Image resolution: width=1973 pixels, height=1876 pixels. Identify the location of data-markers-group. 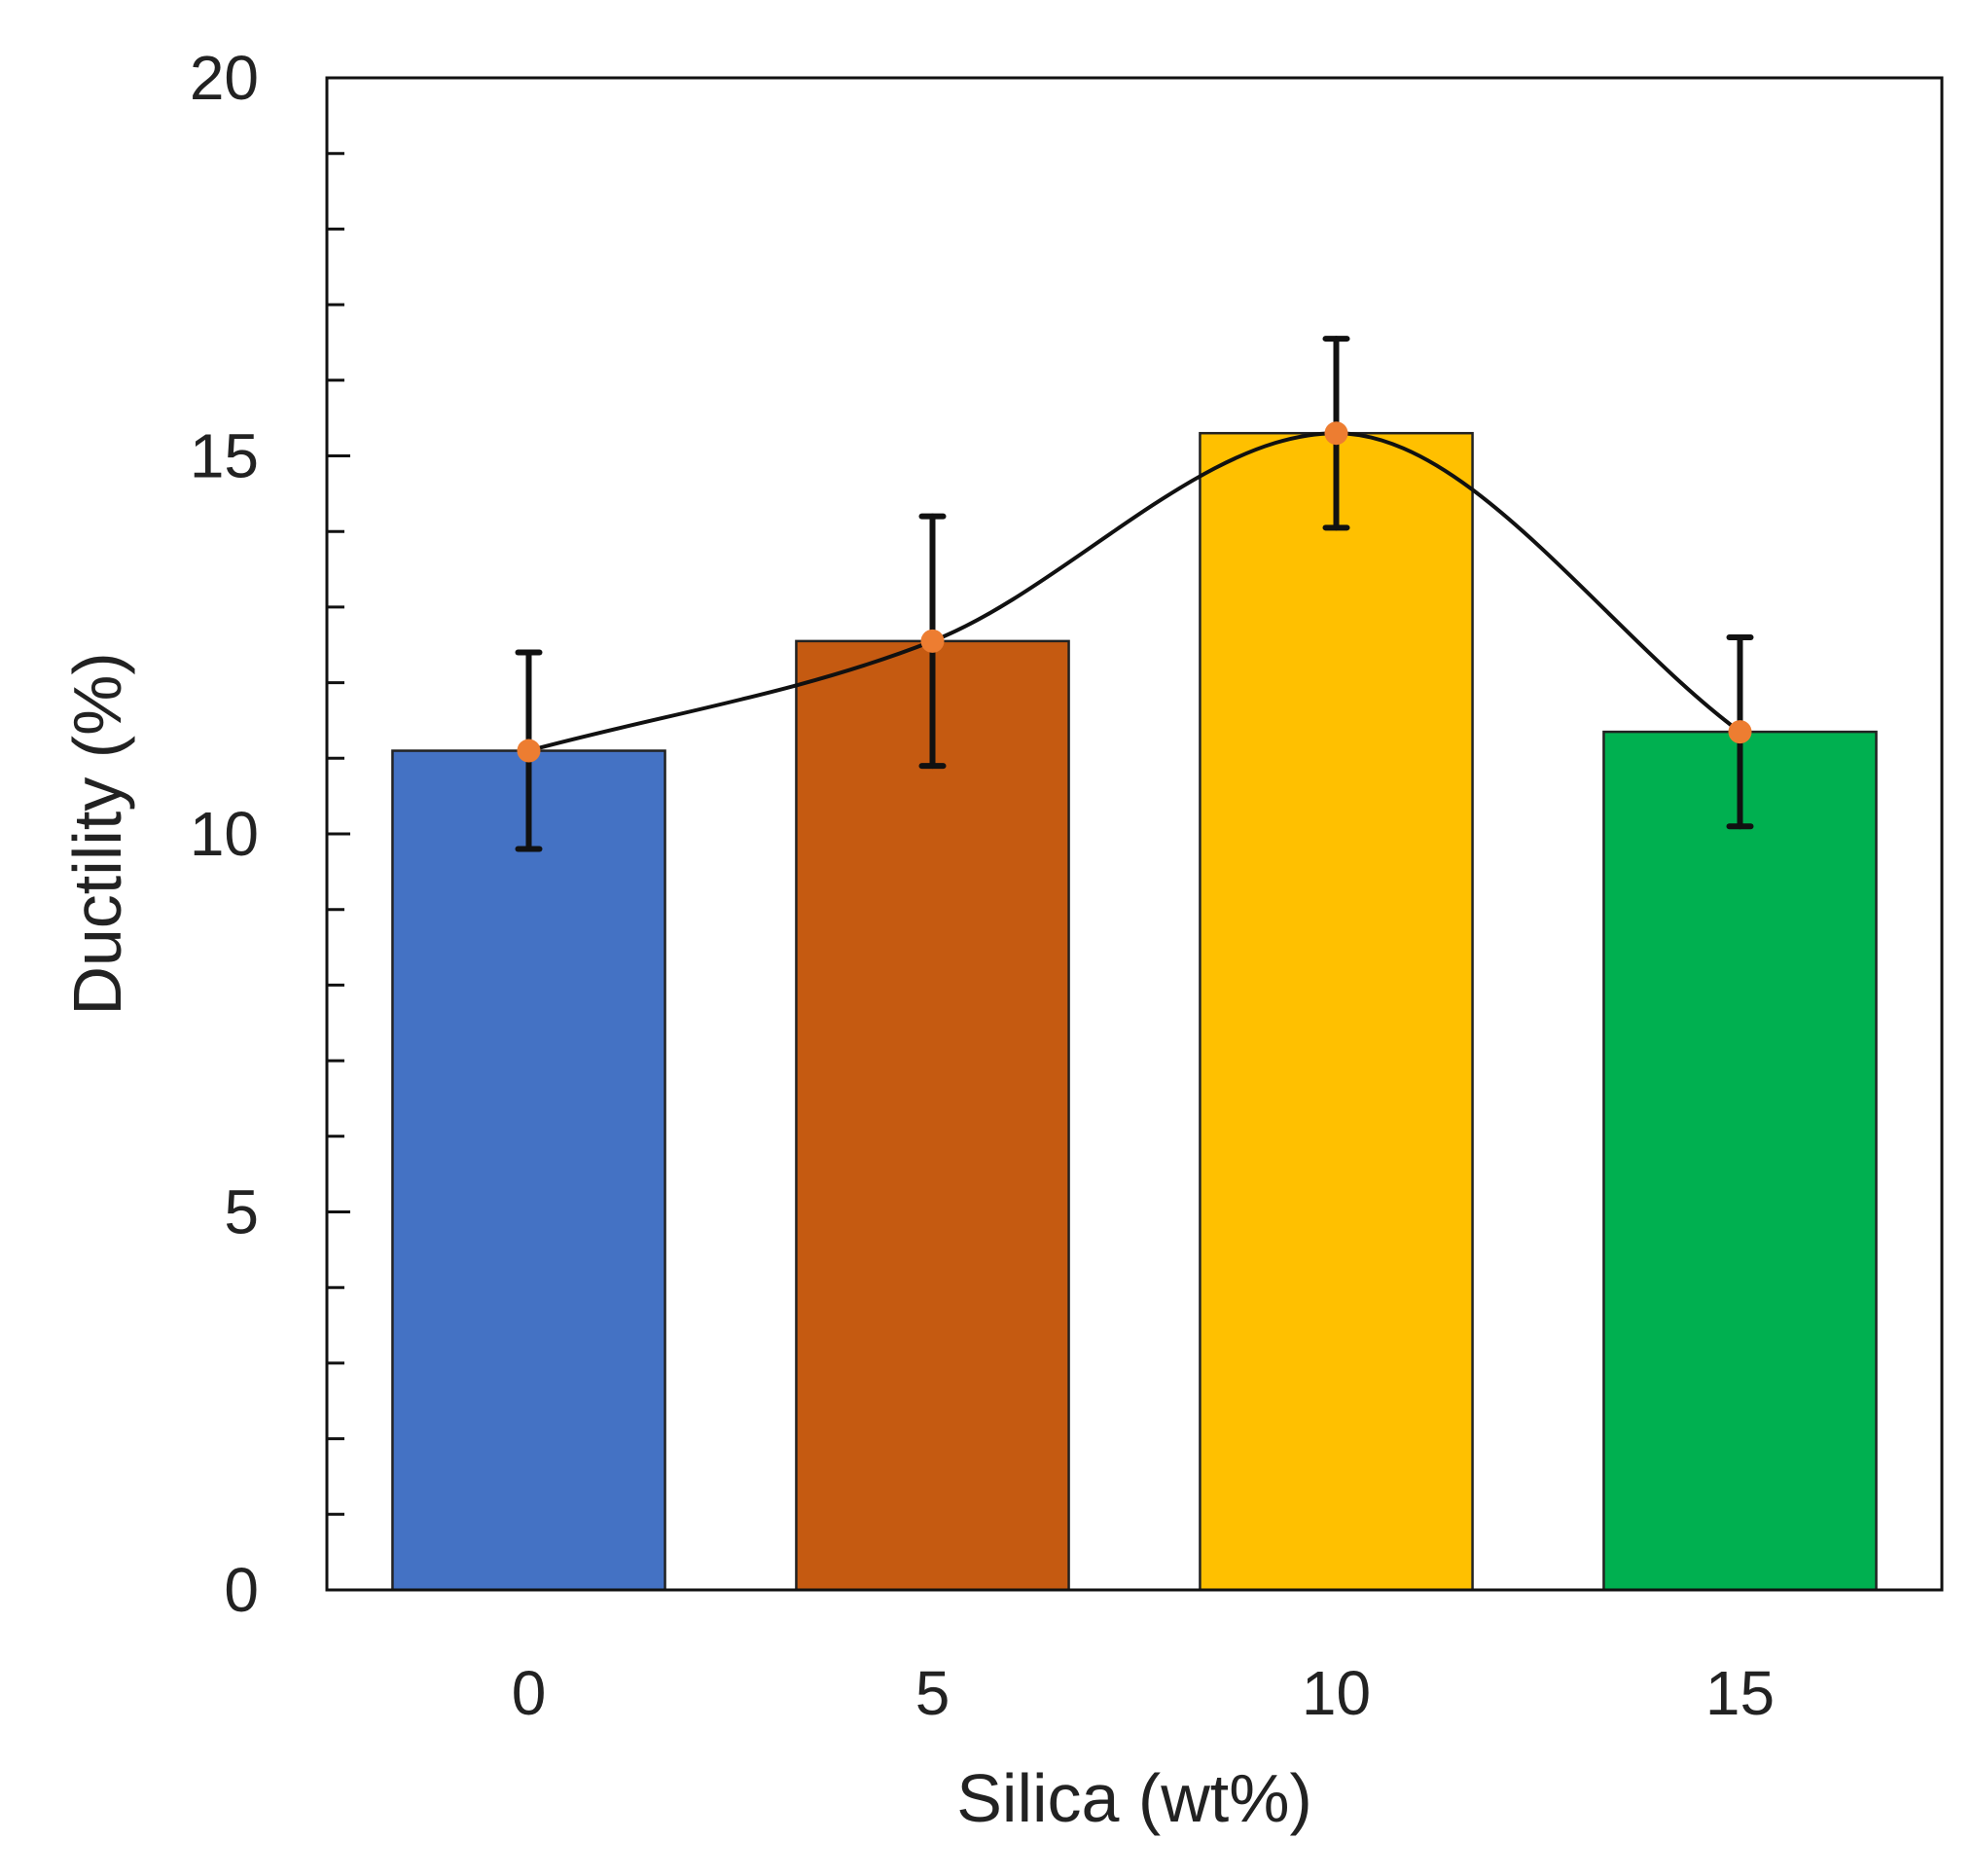
(1134, 592).